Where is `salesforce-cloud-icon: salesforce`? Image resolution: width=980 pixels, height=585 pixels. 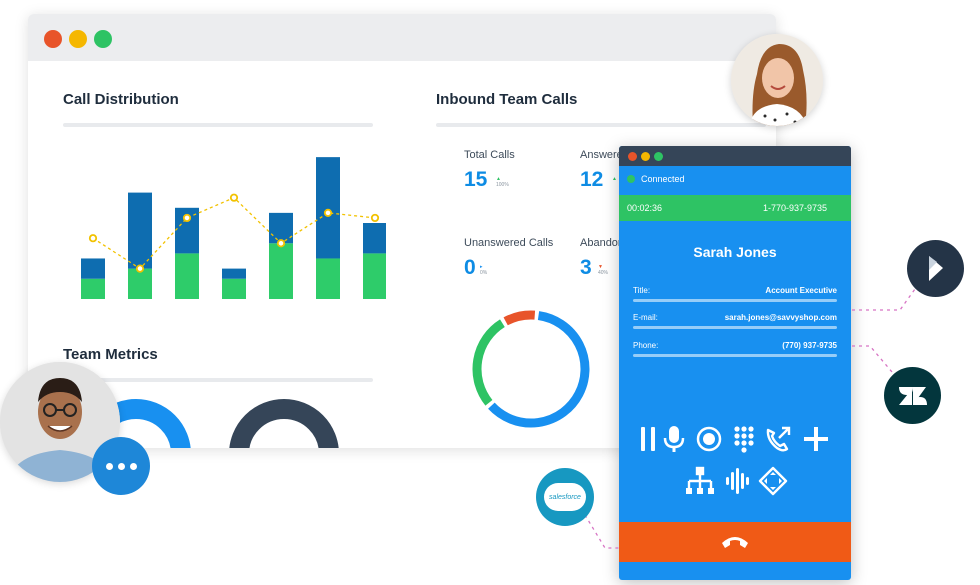
salesforce-cloud-icon: salesforce is located at coordinates (565, 497).